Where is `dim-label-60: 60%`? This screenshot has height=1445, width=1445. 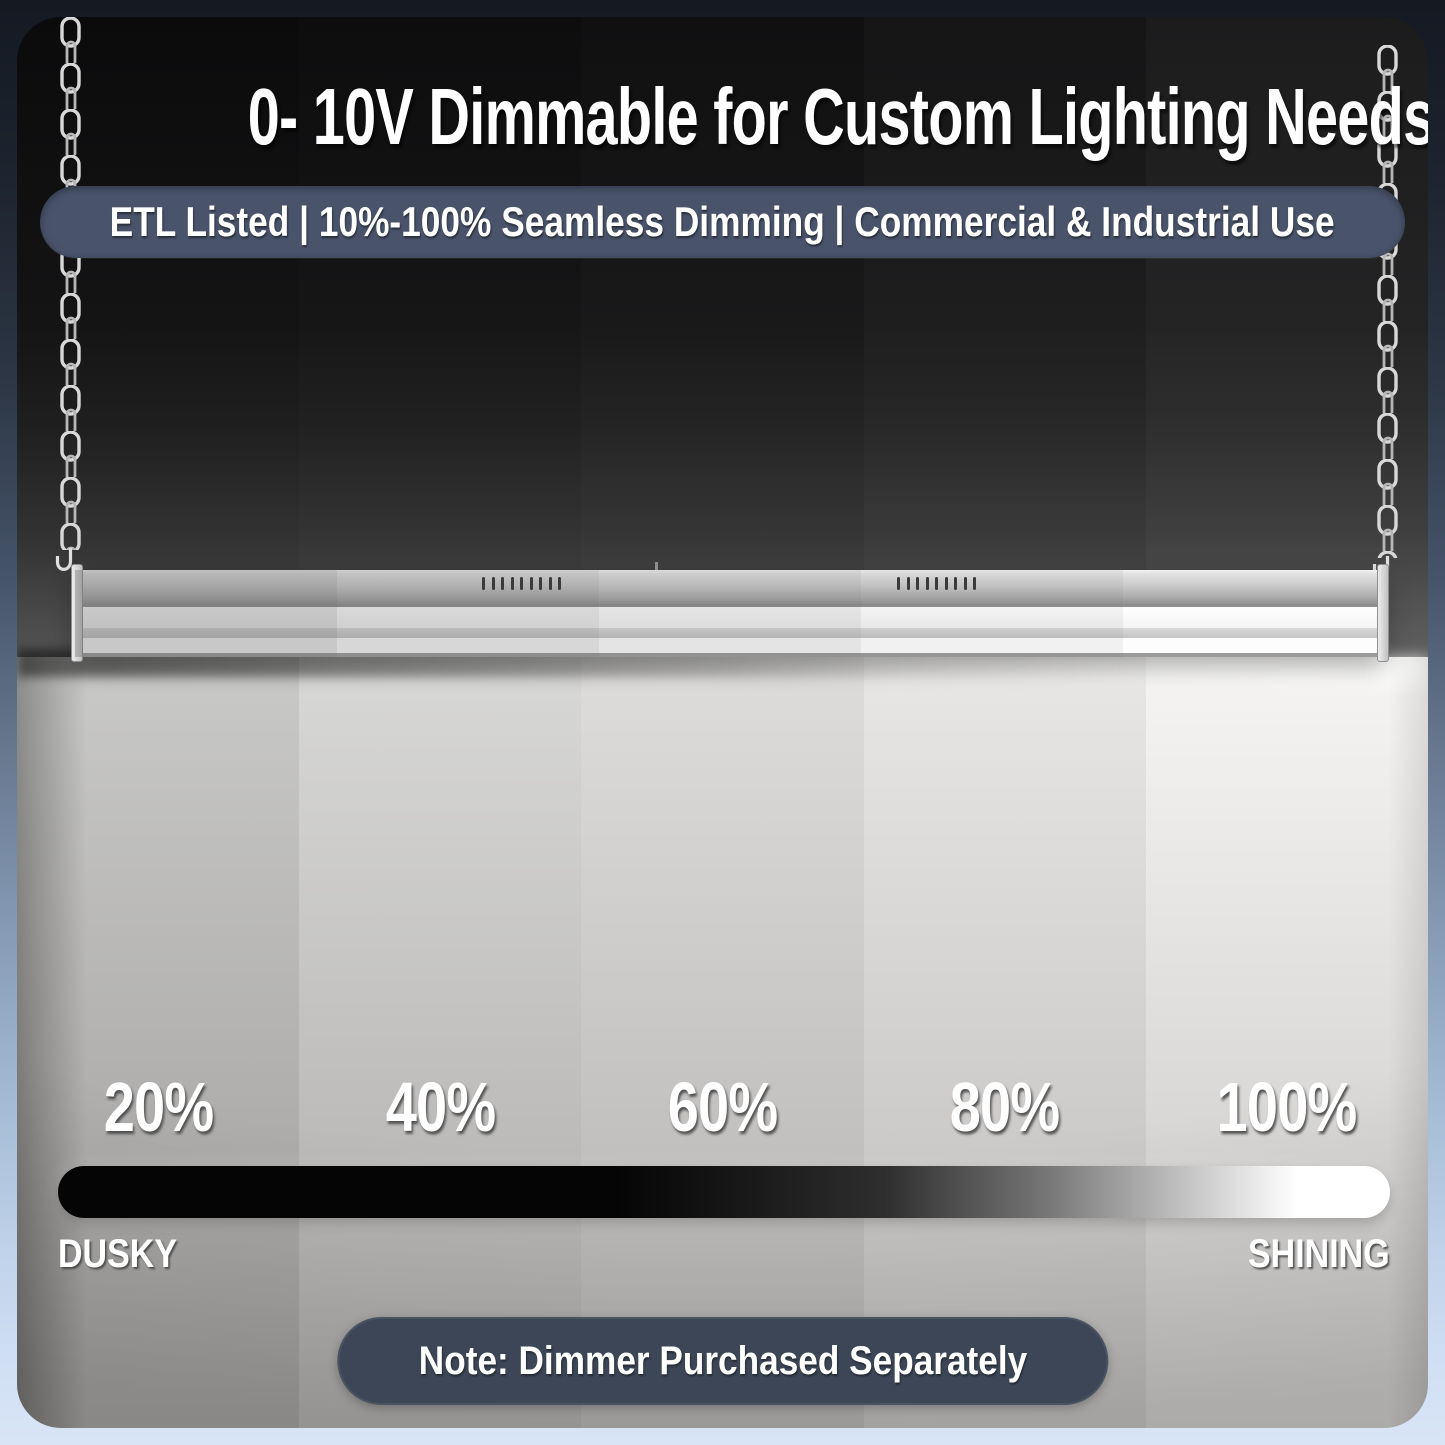
dim-label-60: 60% is located at coordinates (722, 1107).